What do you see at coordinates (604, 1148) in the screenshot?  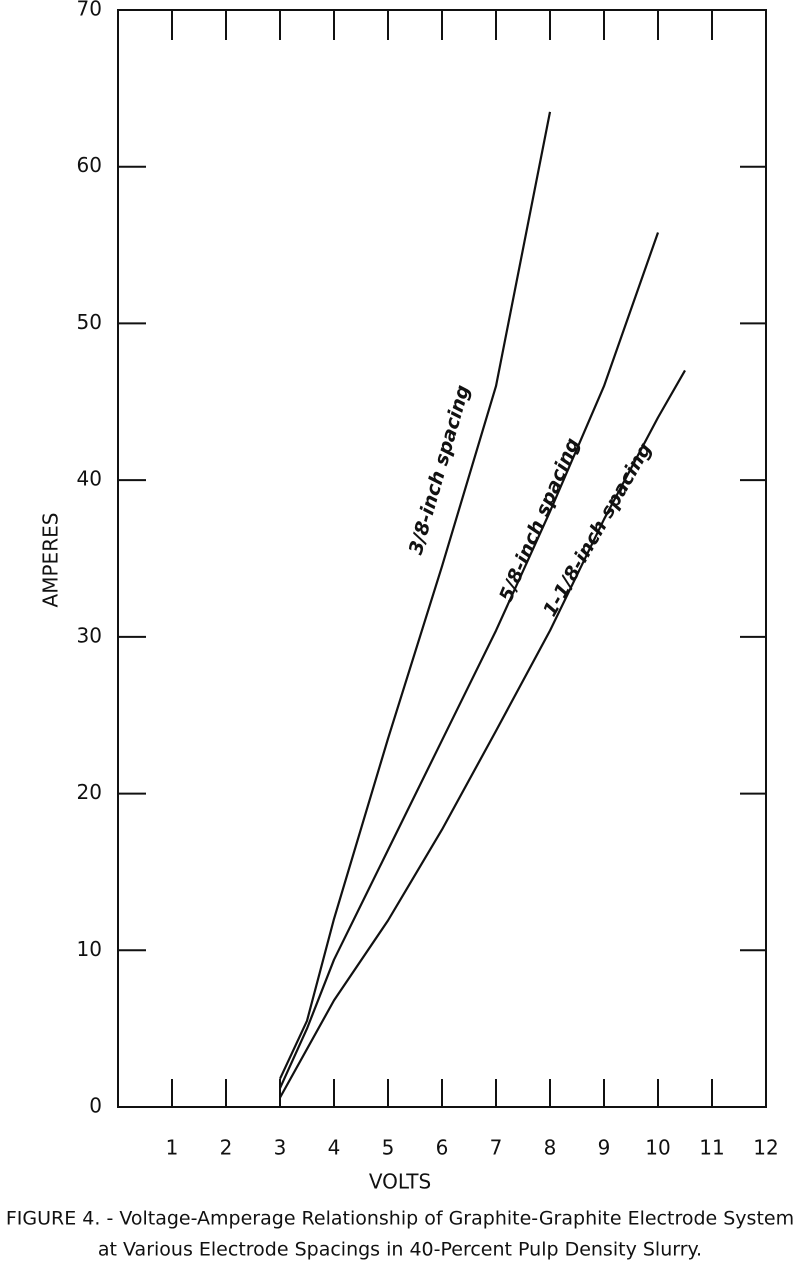 I see `x-tick-label: 9` at bounding box center [604, 1148].